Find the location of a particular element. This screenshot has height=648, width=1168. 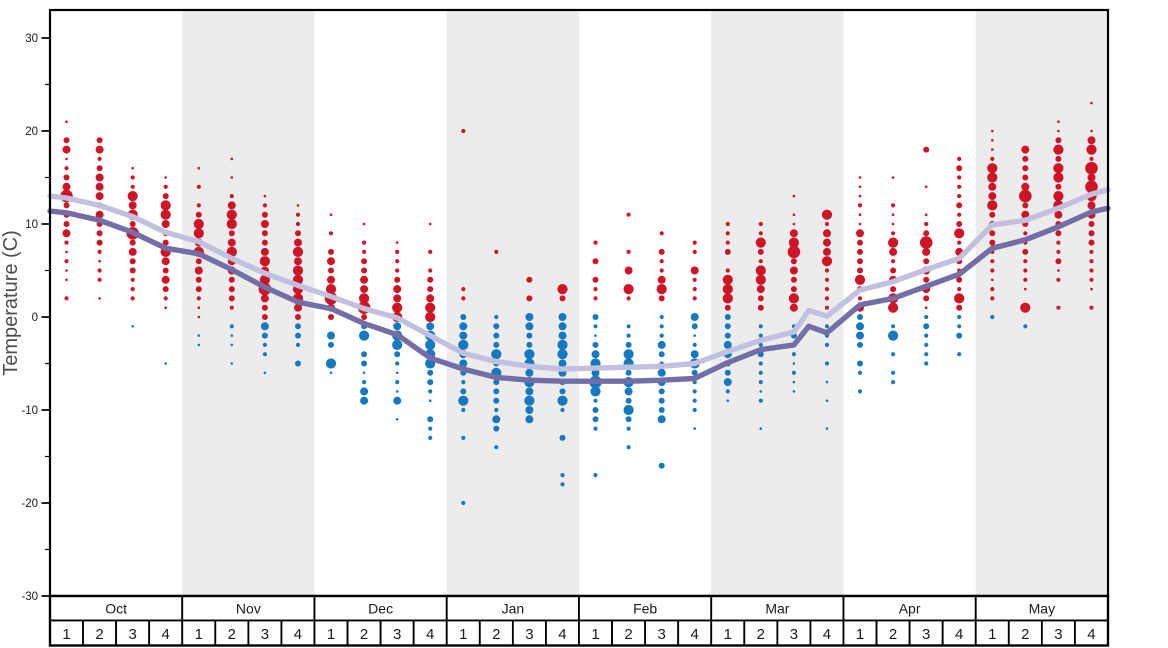

month-label-oct: Oct is located at coordinates (116, 609).